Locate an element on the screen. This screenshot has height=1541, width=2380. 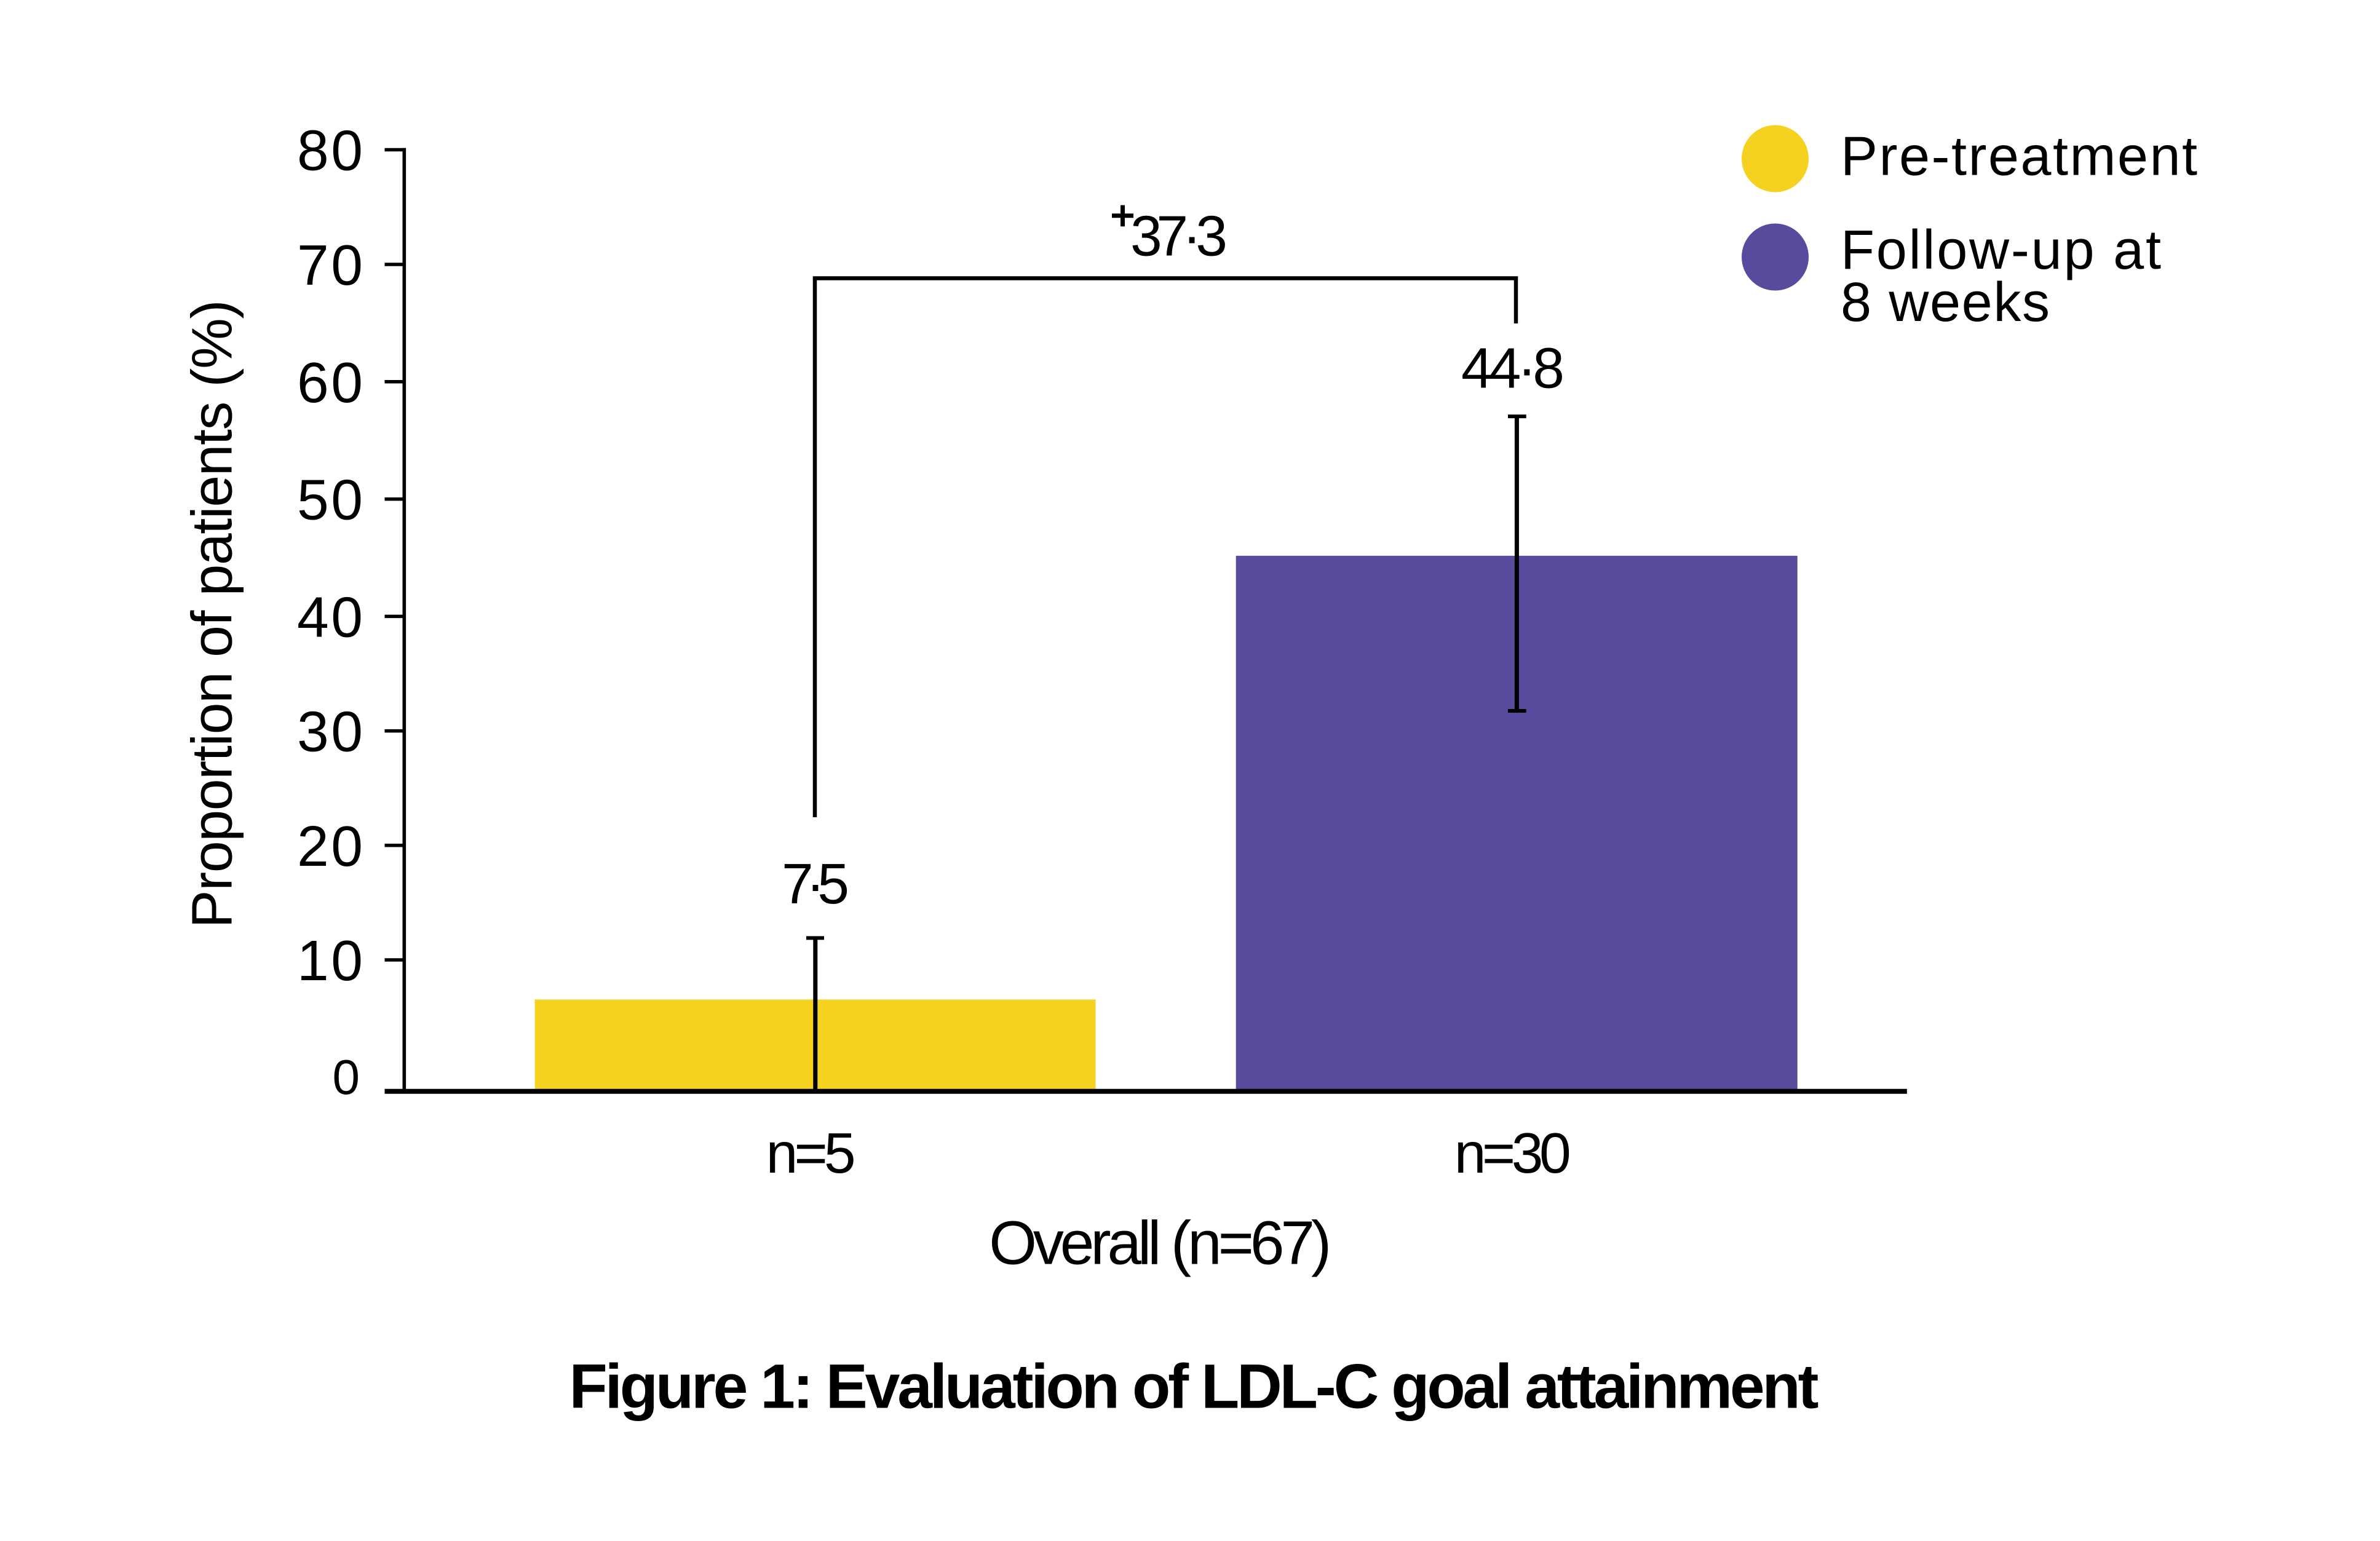
svg-text: n=5 is located at coordinates (811, 1153).